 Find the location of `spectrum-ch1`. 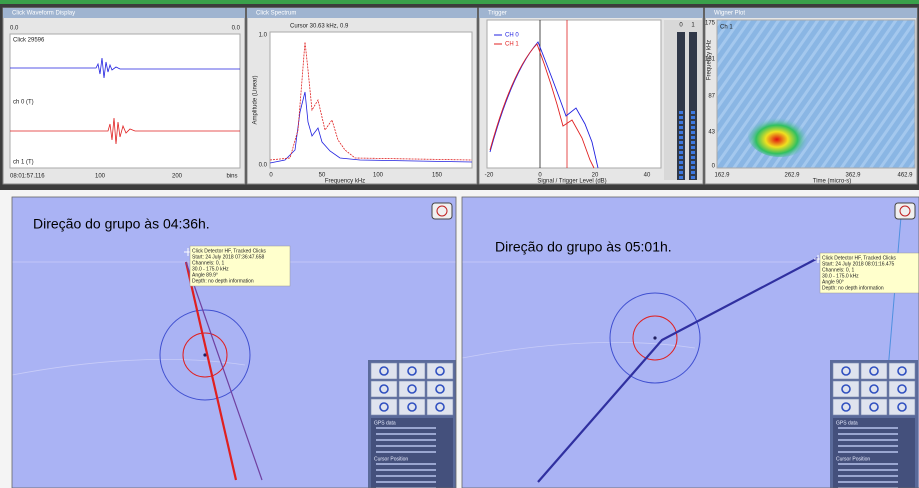

spectrum-ch1 is located at coordinates (371, 101).